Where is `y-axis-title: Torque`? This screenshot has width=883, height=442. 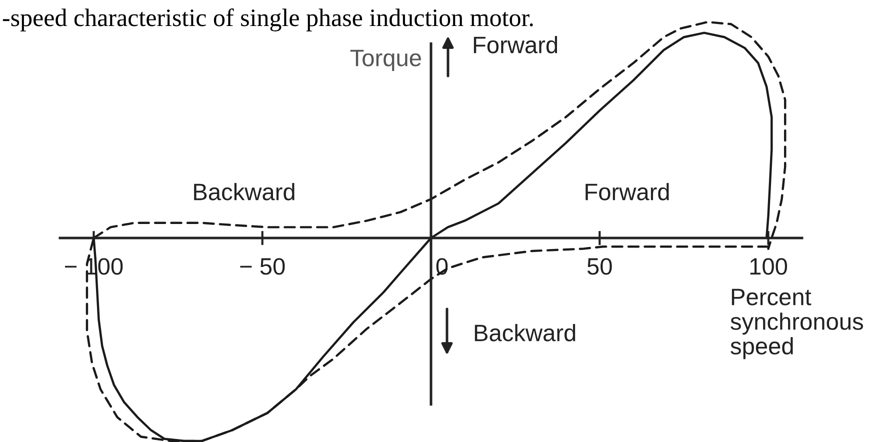 y-axis-title: Torque is located at coordinates (385, 61).